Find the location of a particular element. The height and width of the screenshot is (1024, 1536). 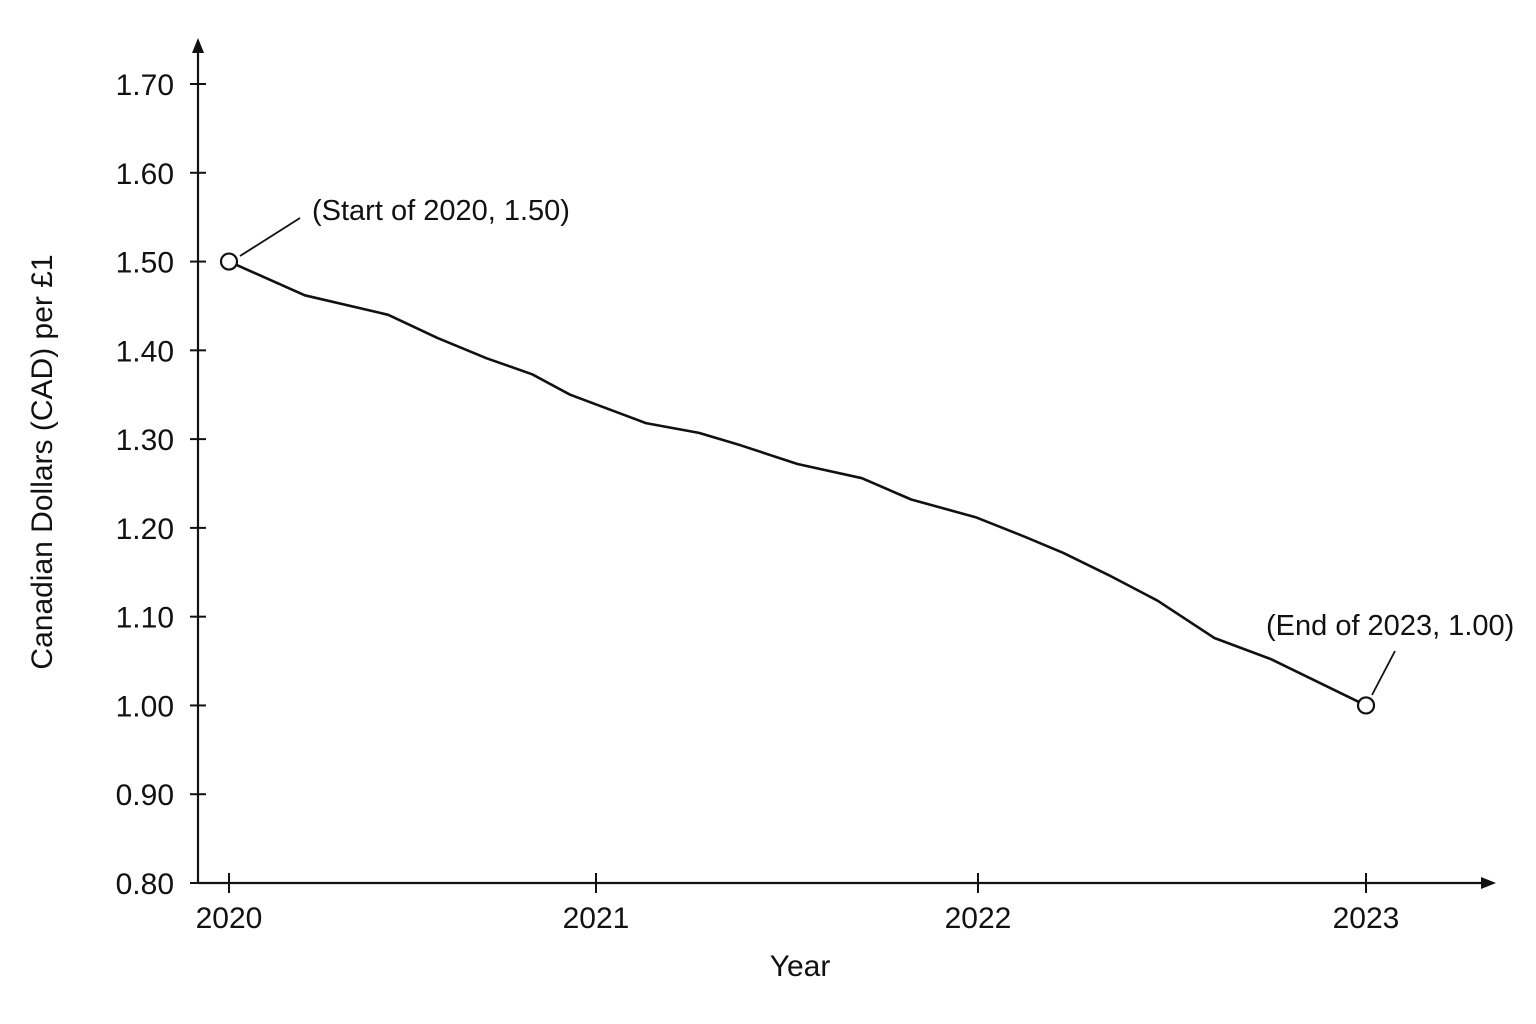

end-point-leader is located at coordinates (1383, 673).